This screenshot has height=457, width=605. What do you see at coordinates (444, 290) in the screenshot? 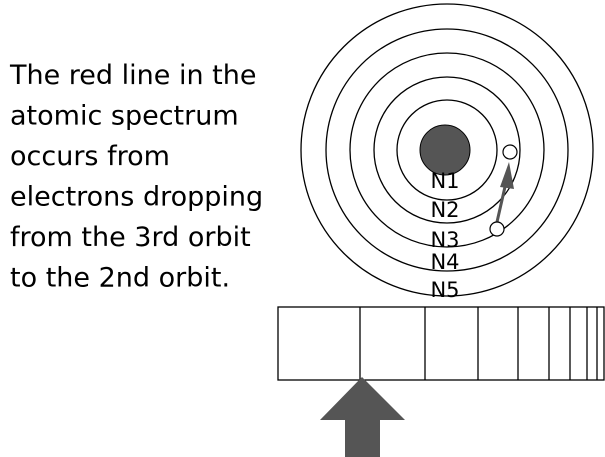
I see `level-label: N5` at bounding box center [444, 290].